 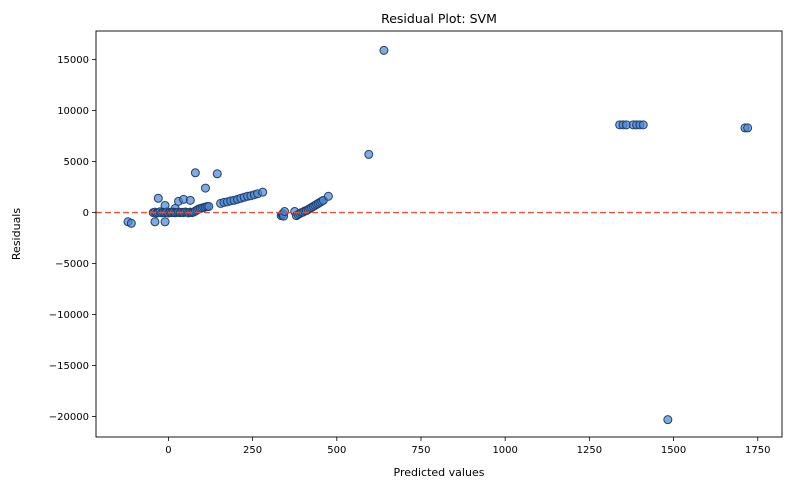 I want to click on y-axis-ticks: −20000 −15000 −10000 −5000 0 5000 10000 15000, so click(x=72, y=239).